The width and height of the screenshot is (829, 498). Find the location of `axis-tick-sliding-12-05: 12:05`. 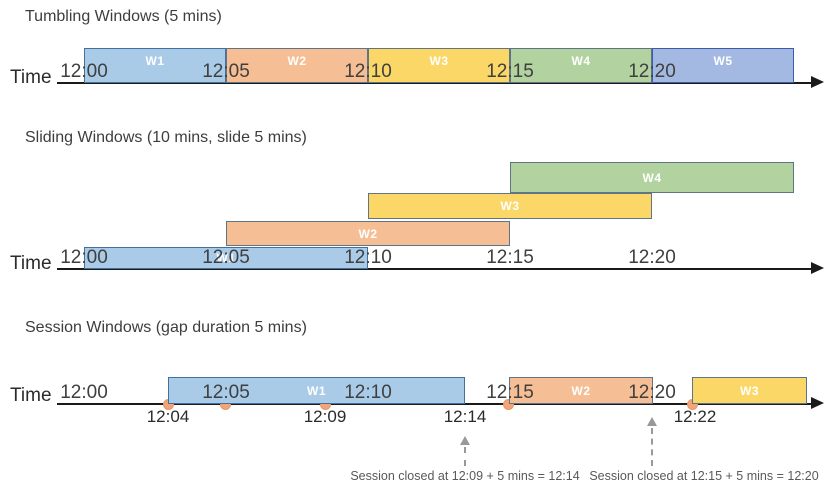

axis-tick-sliding-12-05: 12:05 is located at coordinates (226, 257).